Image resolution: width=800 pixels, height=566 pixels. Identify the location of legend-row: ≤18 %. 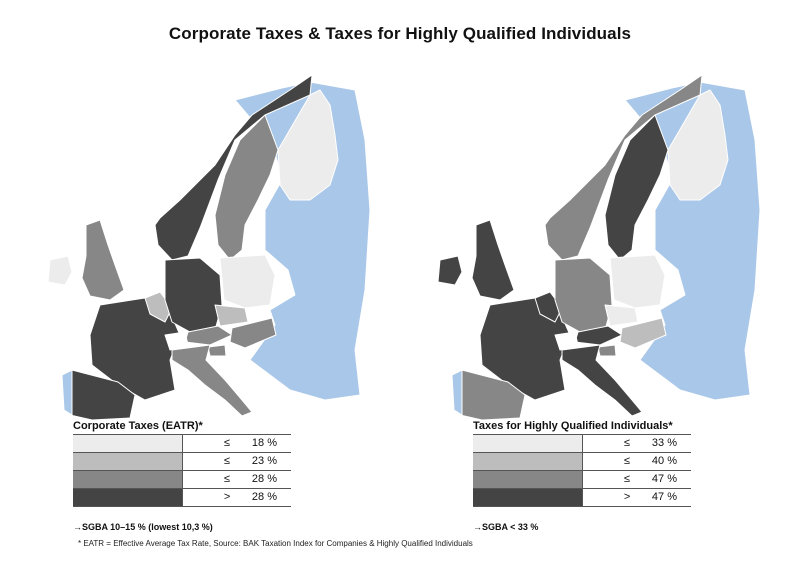
(182, 444).